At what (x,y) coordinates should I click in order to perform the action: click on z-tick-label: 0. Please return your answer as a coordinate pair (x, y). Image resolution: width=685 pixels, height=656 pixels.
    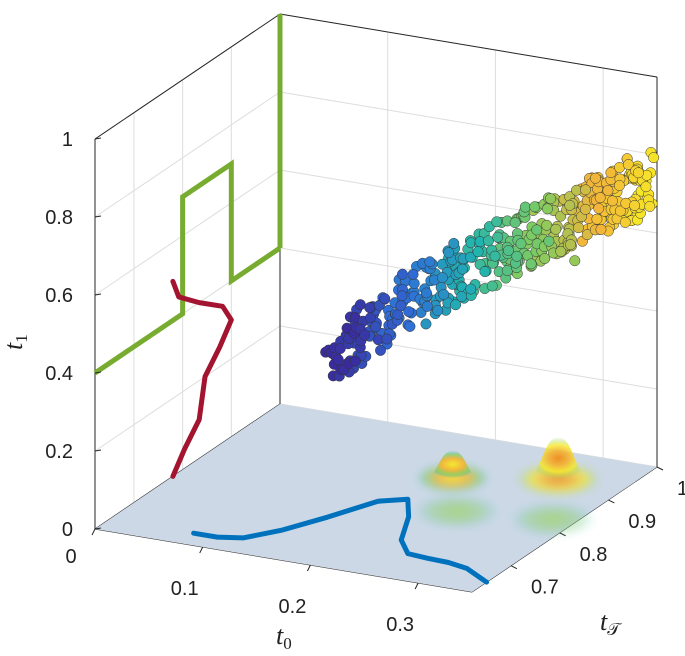
    Looking at the image, I should click on (67, 530).